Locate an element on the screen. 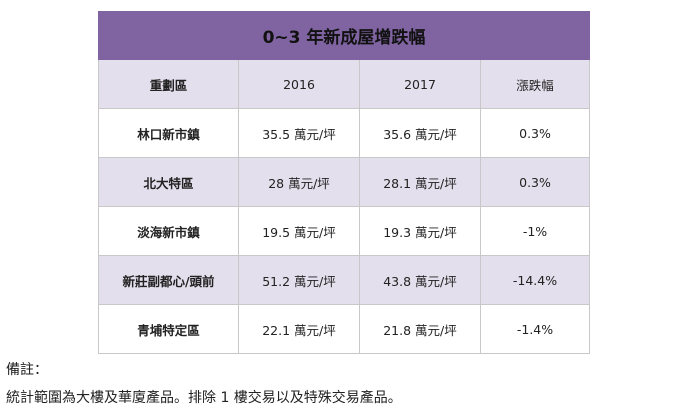 The image size is (693, 415). change-cell: -1% is located at coordinates (535, 231).